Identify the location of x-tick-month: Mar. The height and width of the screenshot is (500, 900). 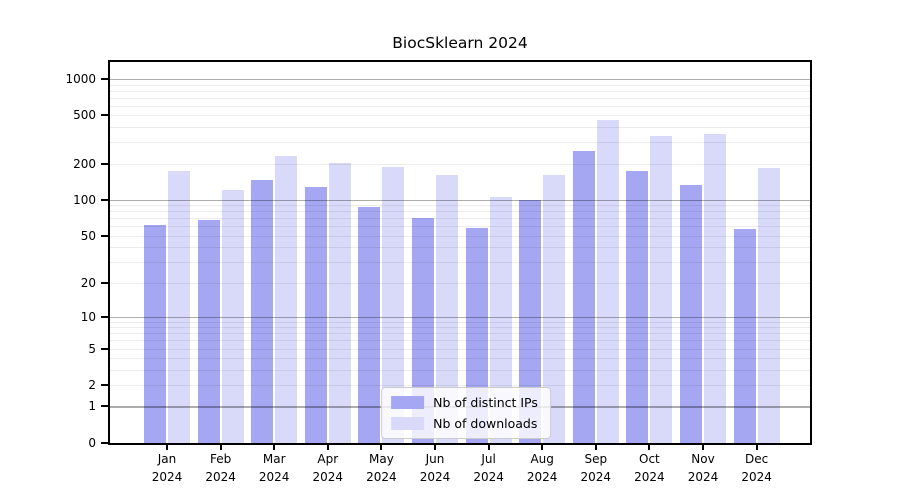
(274, 459).